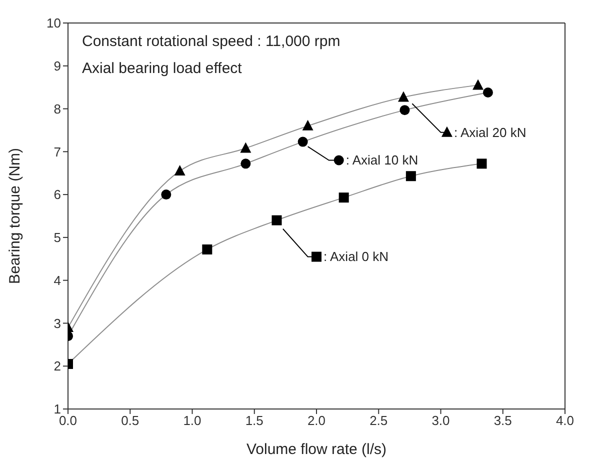 This screenshot has height=468, width=595. I want to click on y-tick-label: 4, so click(57, 280).